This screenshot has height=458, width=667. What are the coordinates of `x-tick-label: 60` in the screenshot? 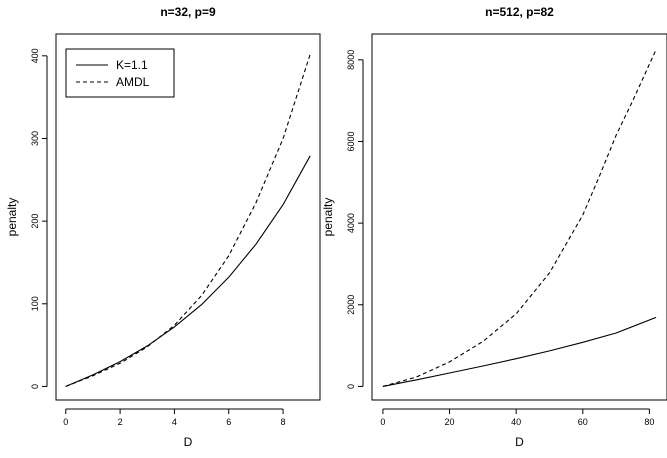 It's located at (583, 422).